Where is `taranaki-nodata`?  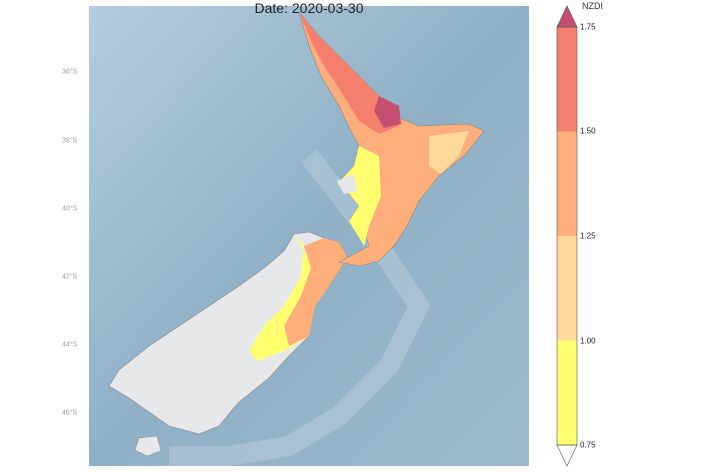 taranaki-nodata is located at coordinates (347, 184).